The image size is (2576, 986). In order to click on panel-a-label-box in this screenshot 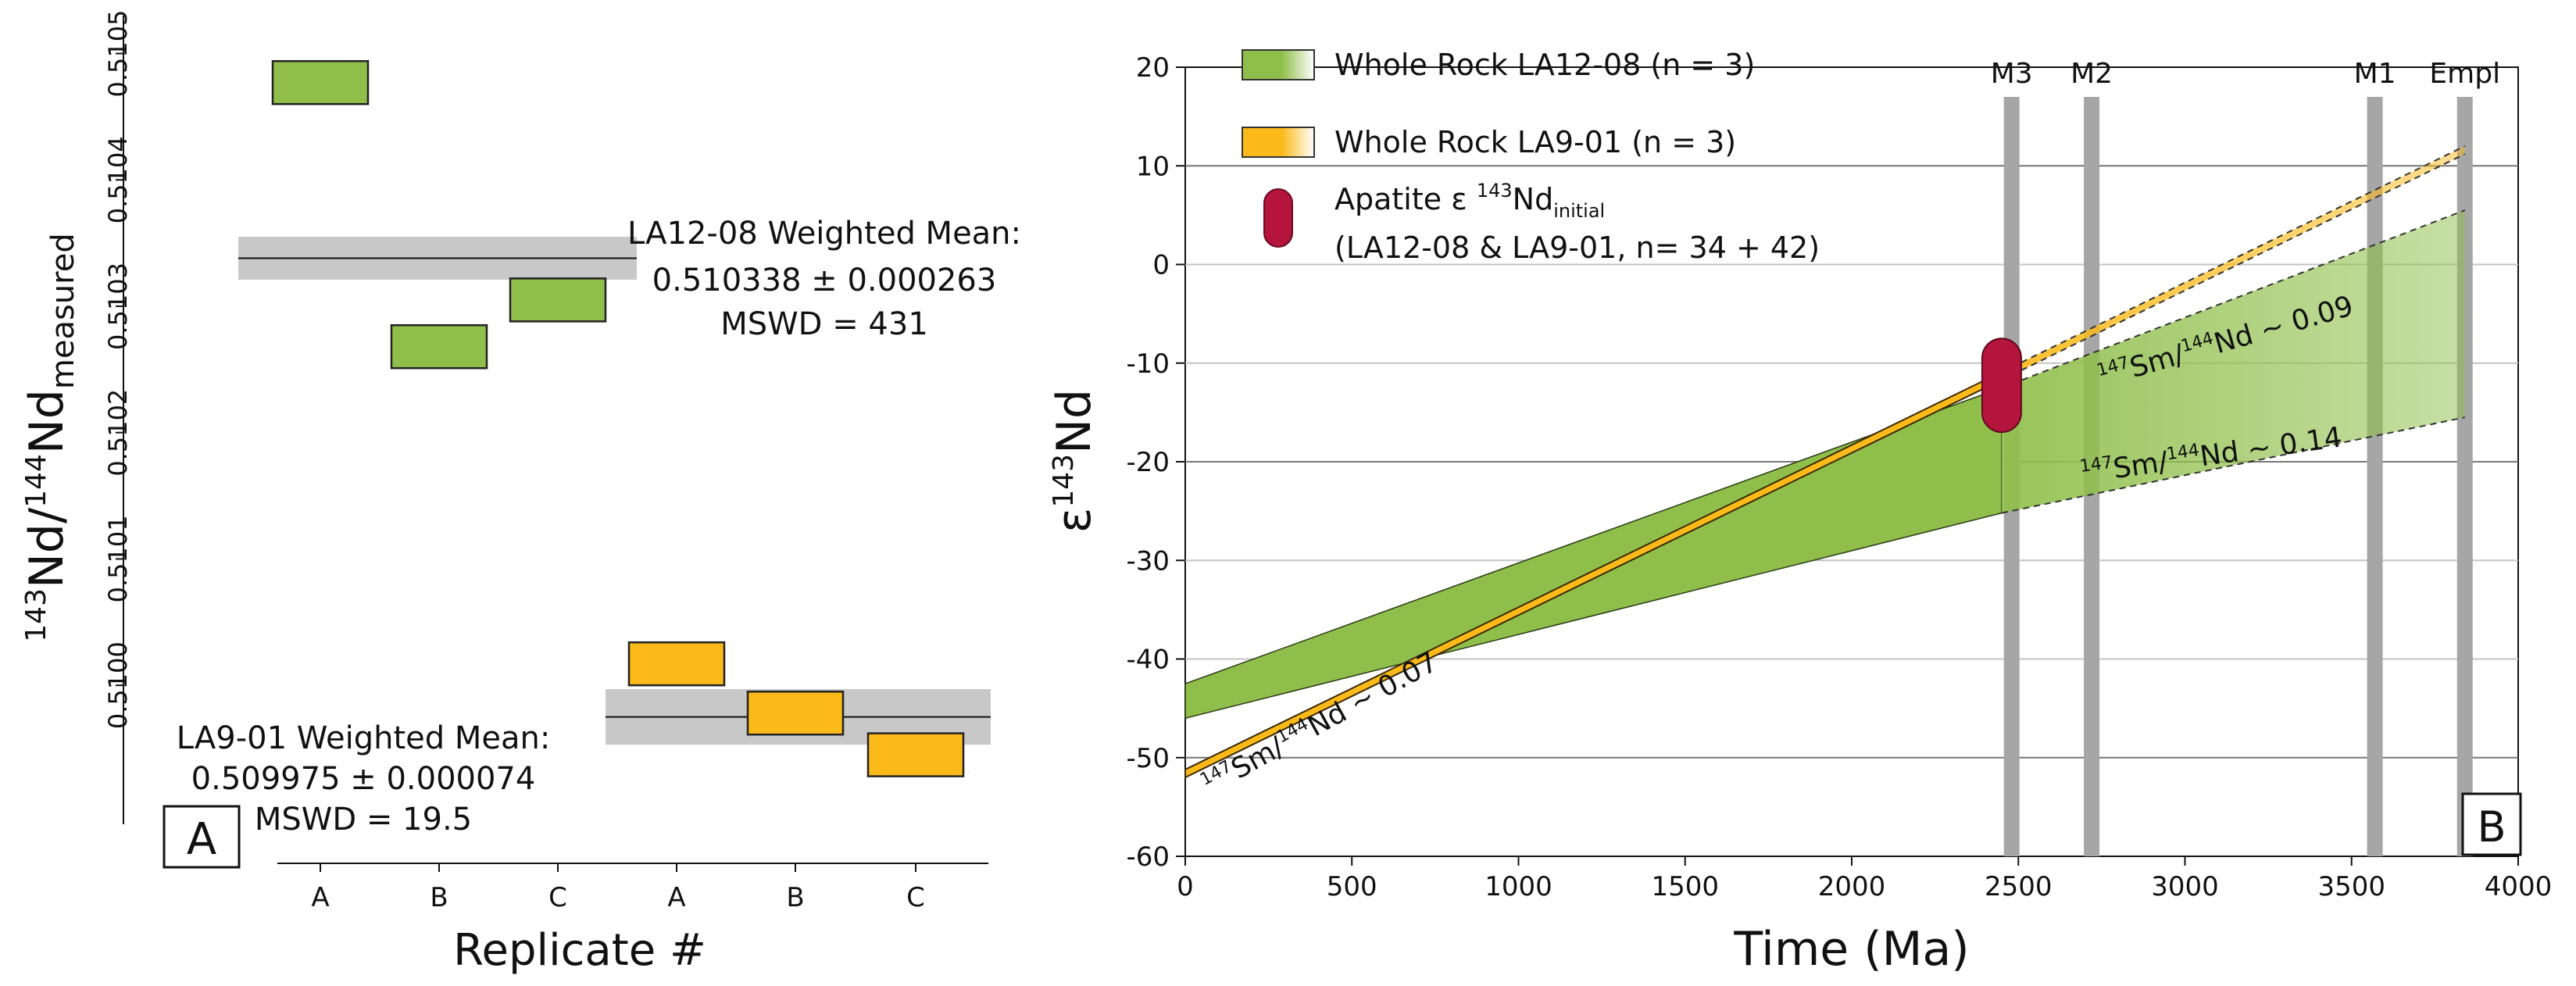, I will do `click(202, 837)`.